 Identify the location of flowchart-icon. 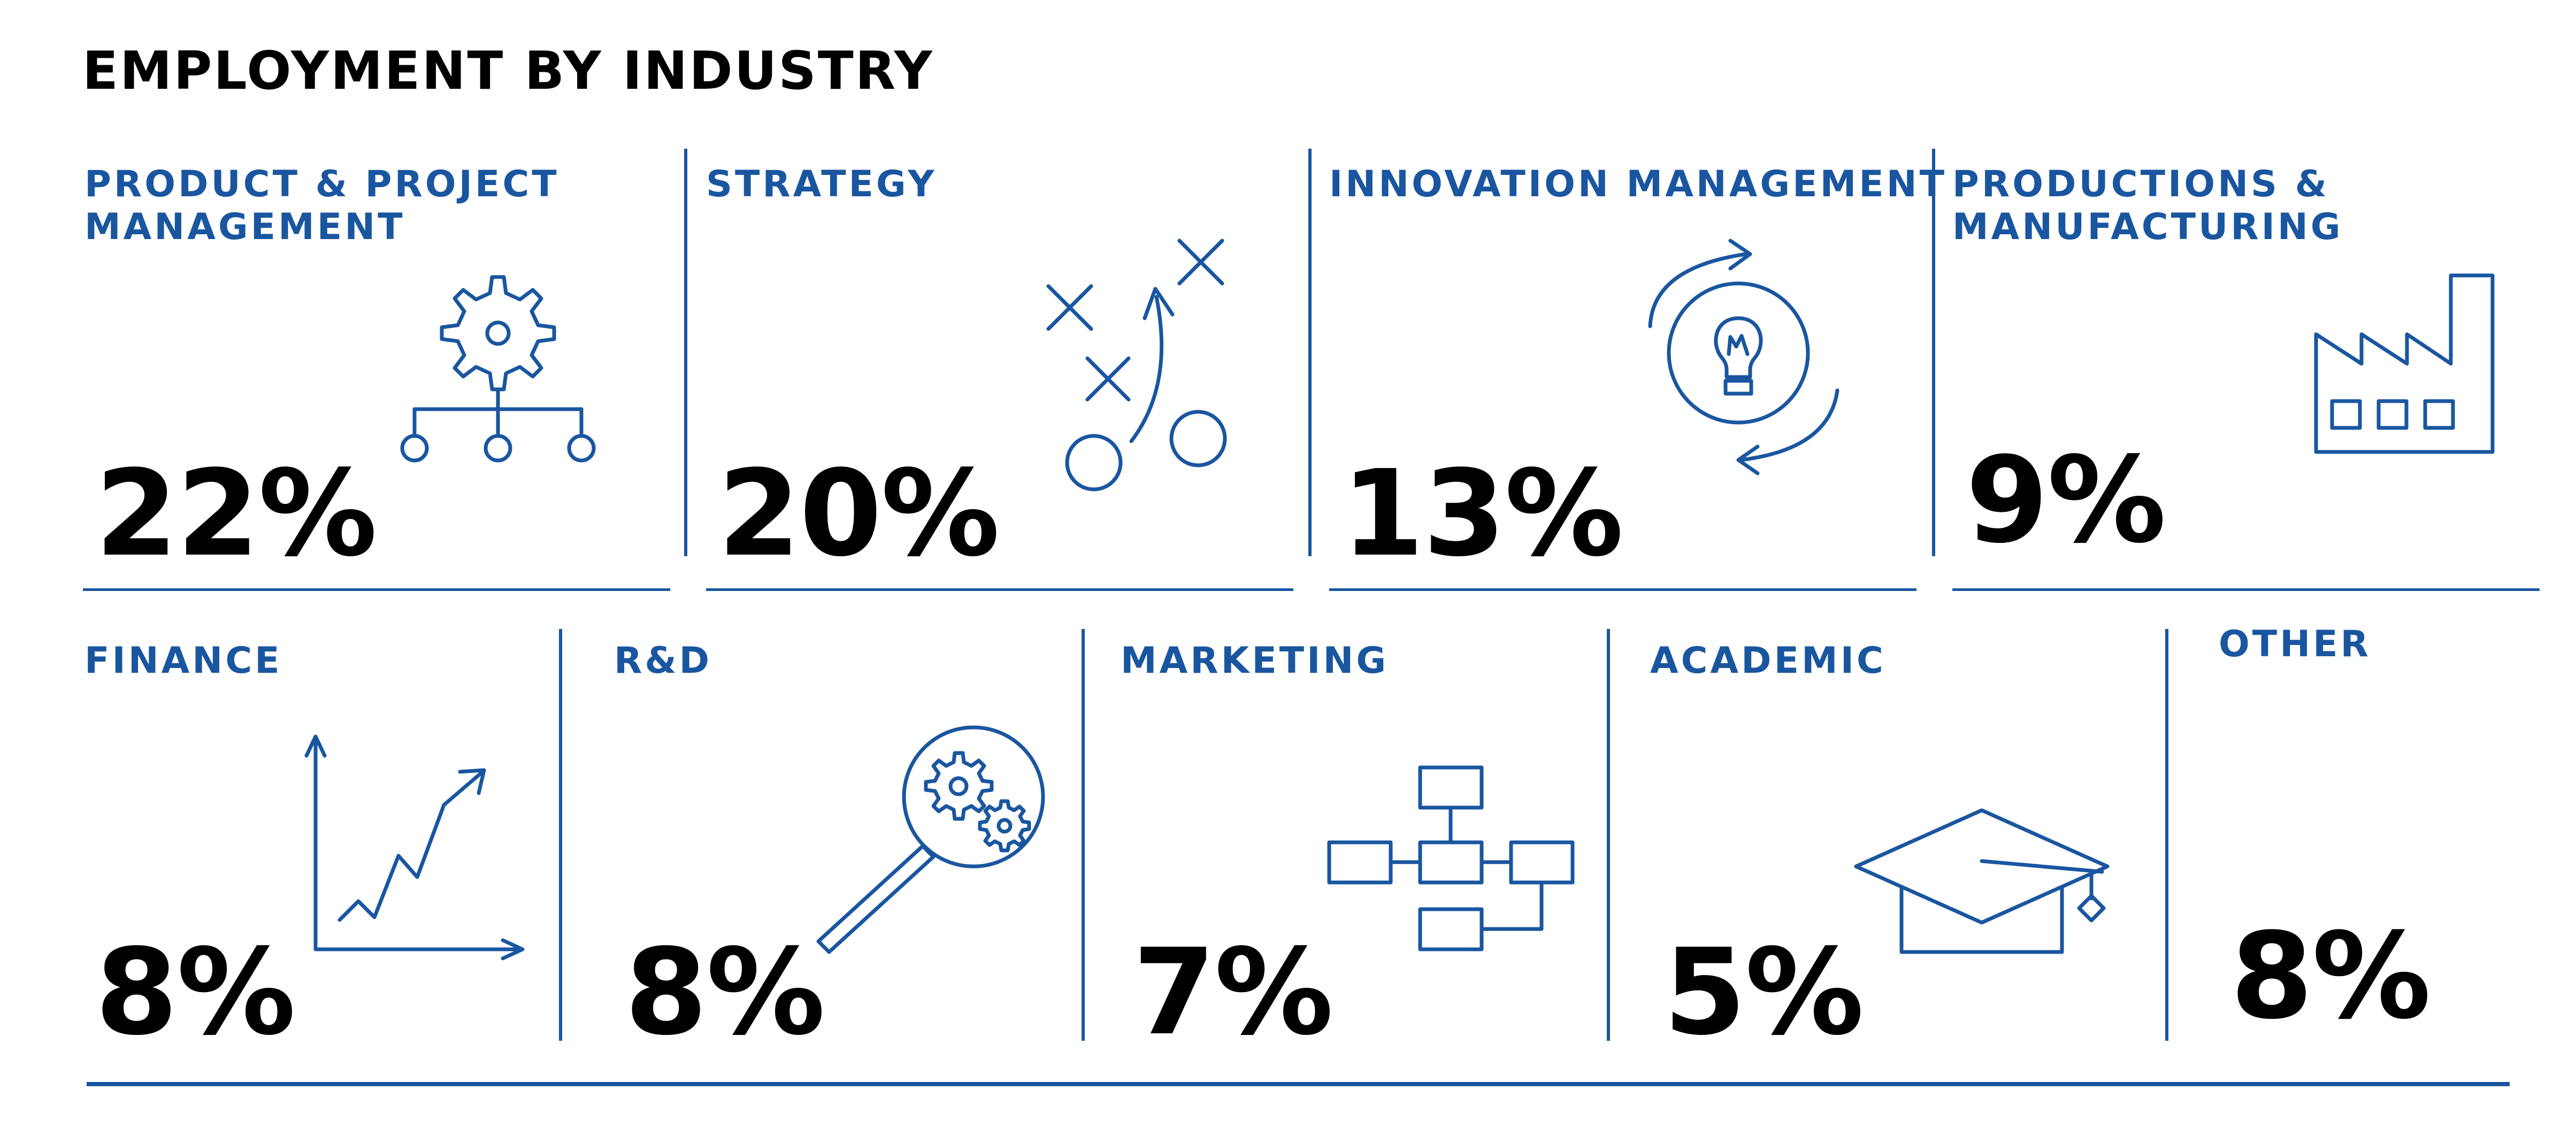
(1455, 861).